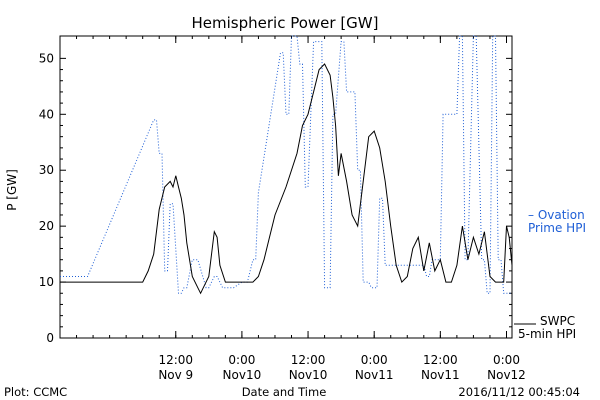  What do you see at coordinates (46, 58) in the screenshot?
I see `y-tick-label: 50` at bounding box center [46, 58].